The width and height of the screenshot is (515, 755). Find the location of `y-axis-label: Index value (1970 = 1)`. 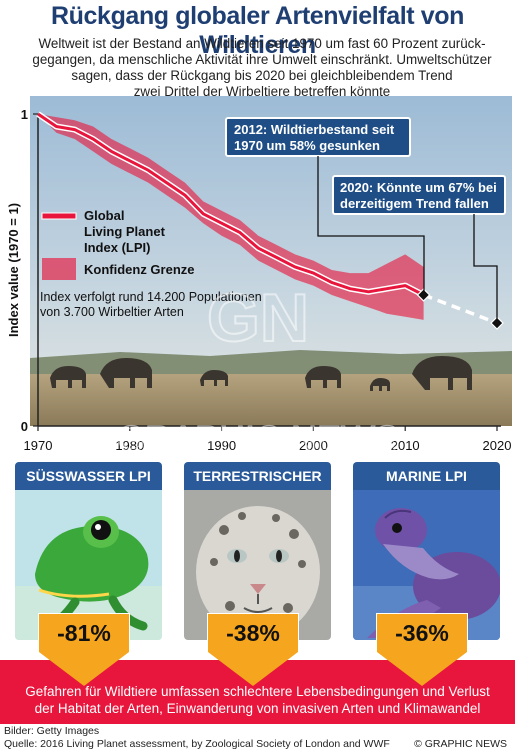

y-axis-label: Index value (1970 = 1) is located at coordinates (13, 270).